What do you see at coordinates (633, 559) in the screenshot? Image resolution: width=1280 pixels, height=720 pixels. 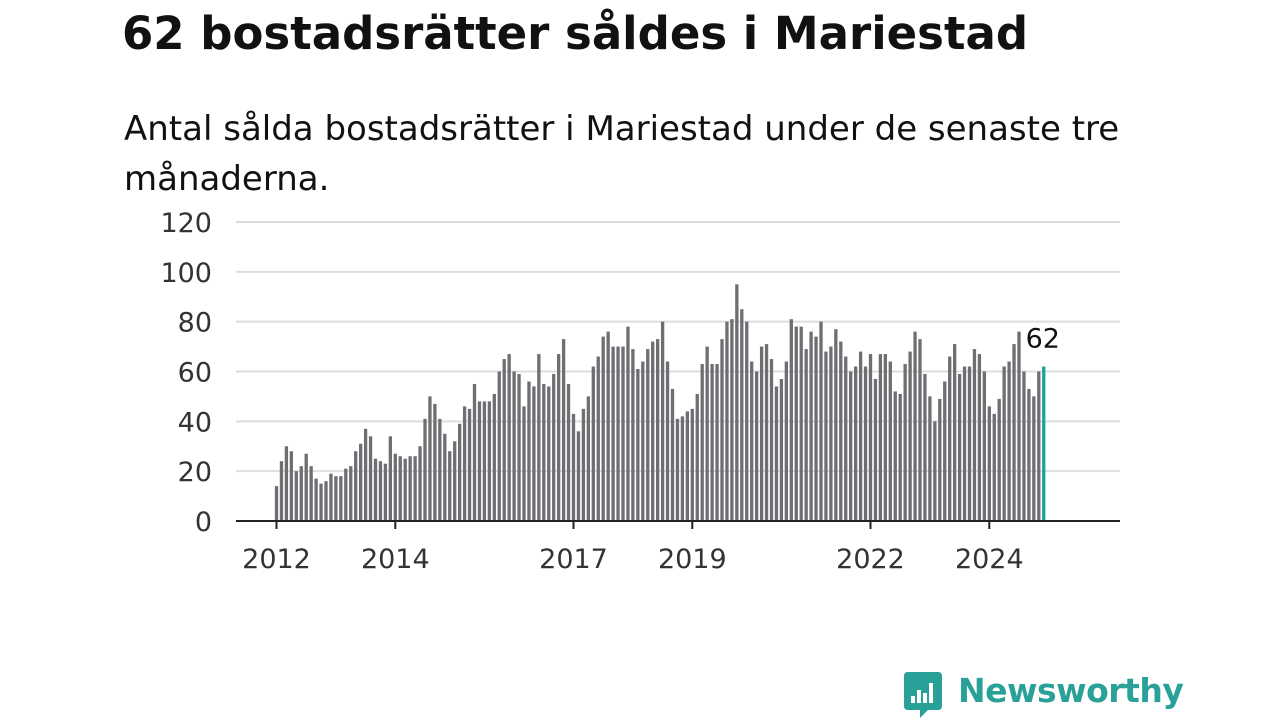 I see `x-axis-tick-labels: 2012 2014 2017 2019 2022 2024` at bounding box center [633, 559].